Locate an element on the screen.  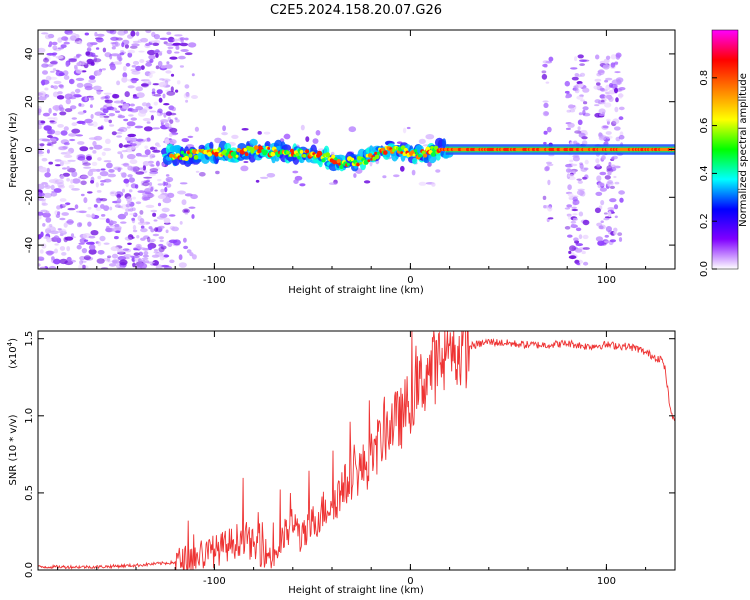
colorbar-label: Normalized spectral amplitude is located at coordinates (743, 150).